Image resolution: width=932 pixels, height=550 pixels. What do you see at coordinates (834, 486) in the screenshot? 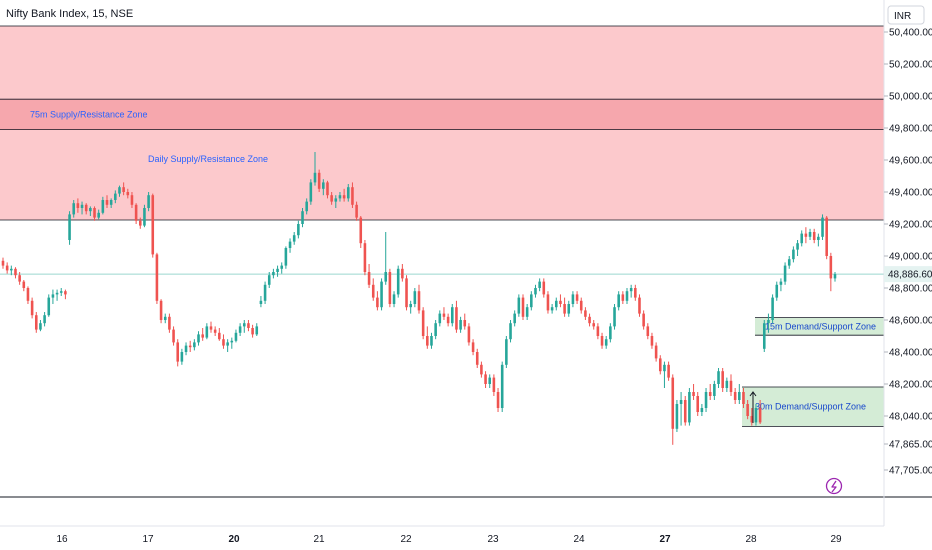
I see `lightning-bolt-icon` at bounding box center [834, 486].